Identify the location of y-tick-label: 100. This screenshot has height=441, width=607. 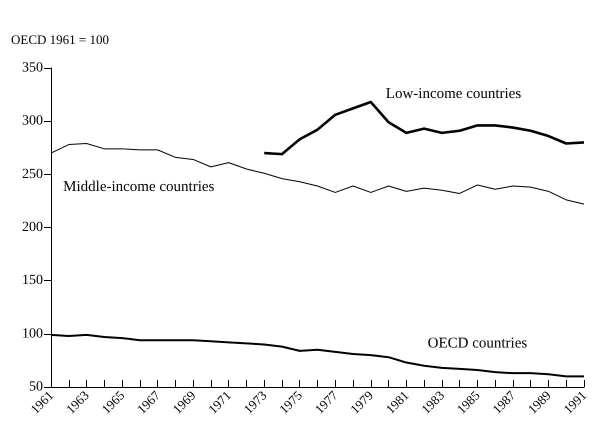
(32, 334).